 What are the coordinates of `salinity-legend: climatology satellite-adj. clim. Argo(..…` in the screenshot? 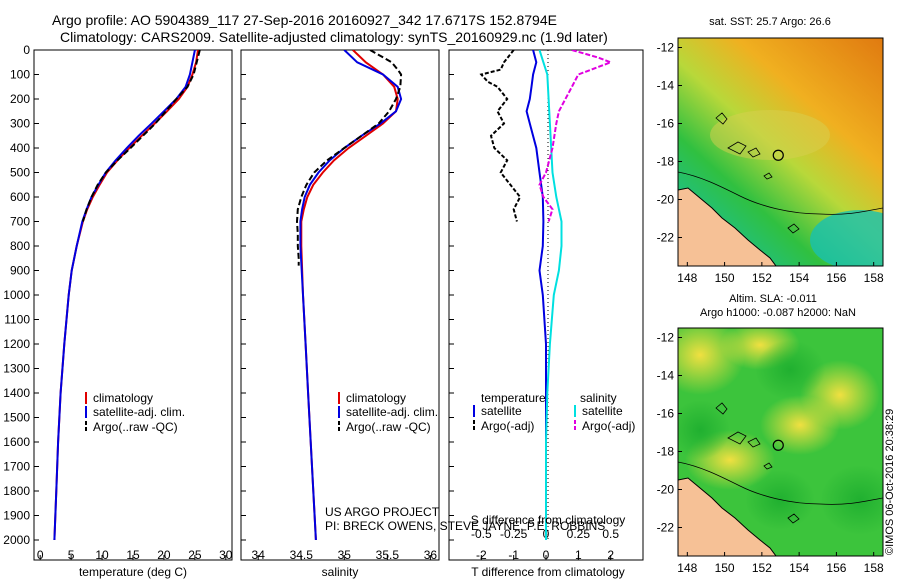 It's located at (388, 412).